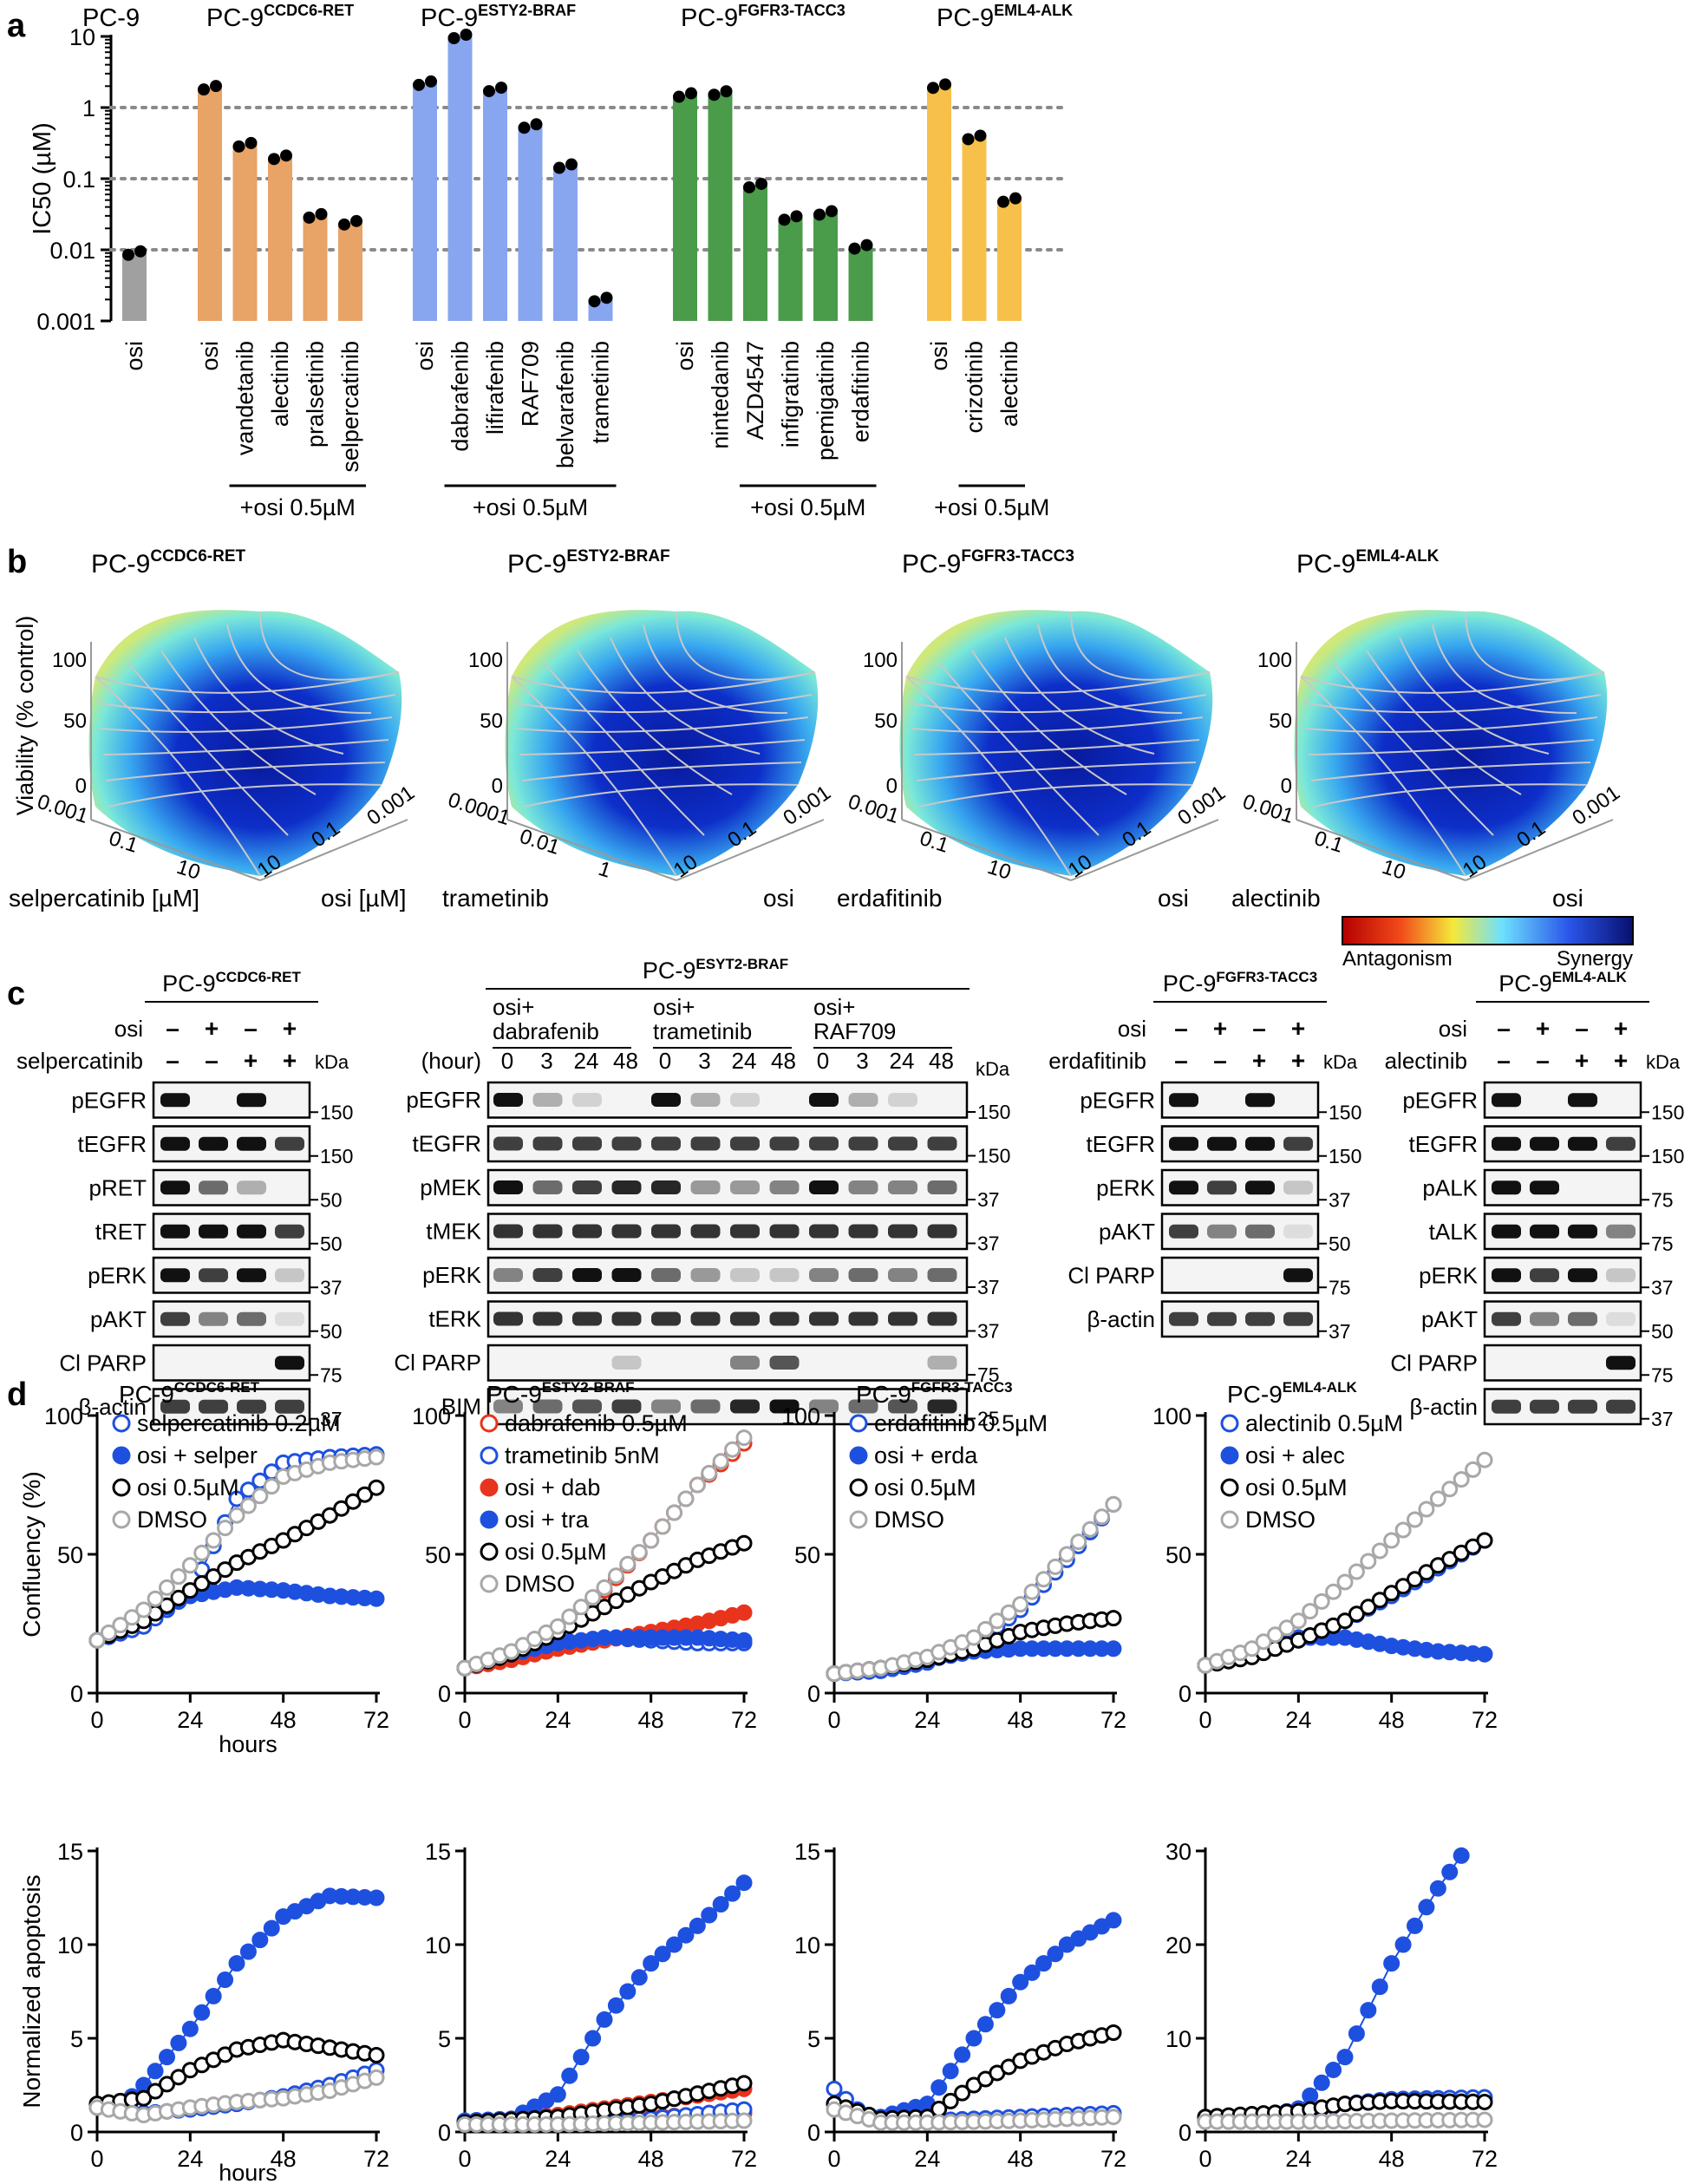  Describe the element at coordinates (25, 716) in the screenshot. I see `z-axis-label: Viability (% control)` at that location.